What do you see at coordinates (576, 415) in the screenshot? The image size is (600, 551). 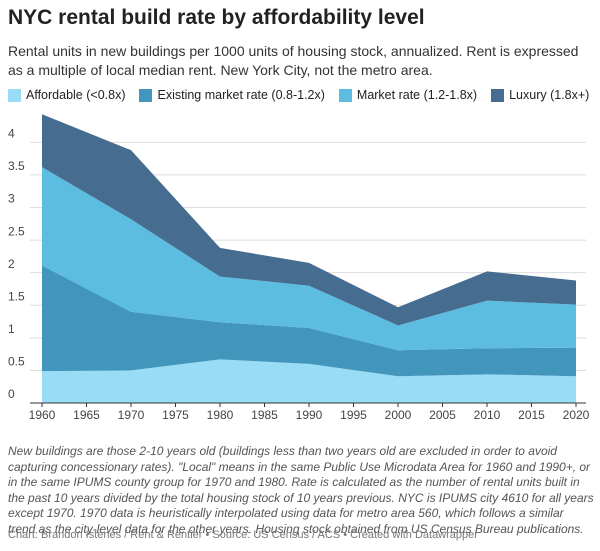 I see `x-tick-label: 2020` at bounding box center [576, 415].